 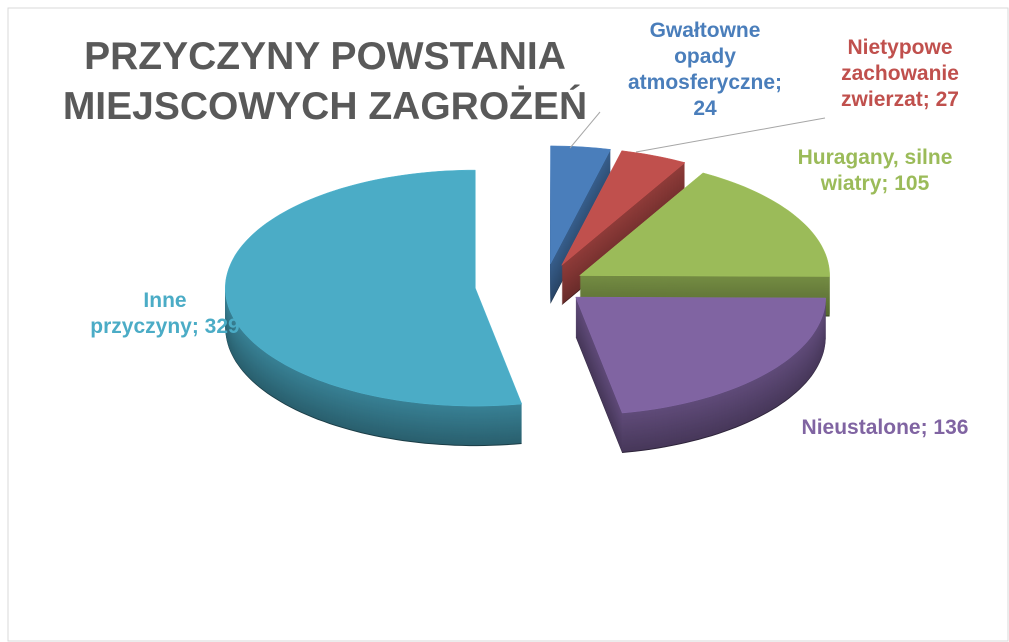 What do you see at coordinates (912, 183) in the screenshot?
I see `label-value: 105` at bounding box center [912, 183].